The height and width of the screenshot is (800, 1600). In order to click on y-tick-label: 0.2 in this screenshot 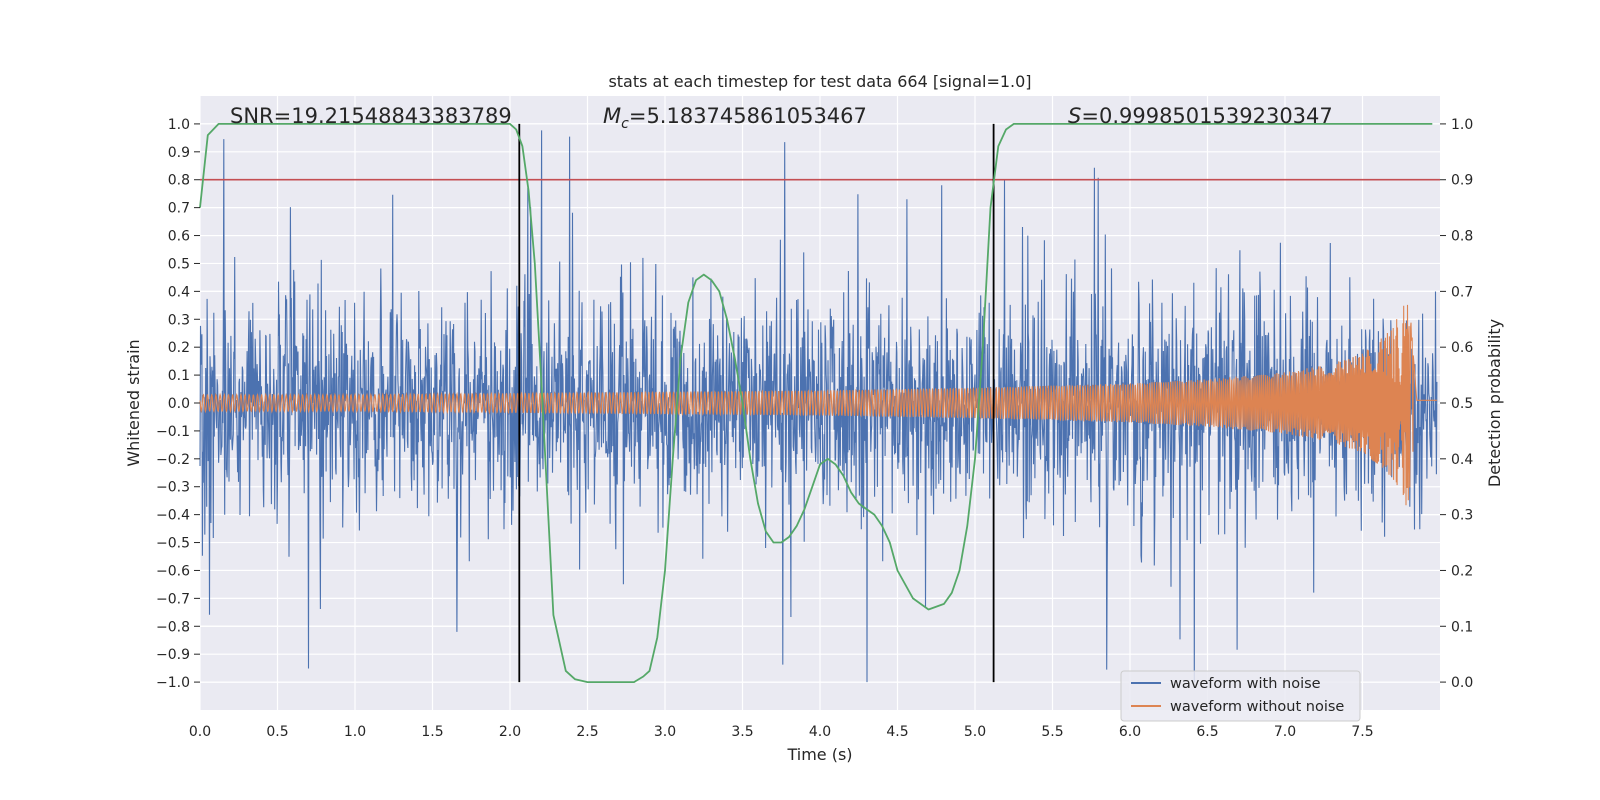, I will do `click(179, 348)`.